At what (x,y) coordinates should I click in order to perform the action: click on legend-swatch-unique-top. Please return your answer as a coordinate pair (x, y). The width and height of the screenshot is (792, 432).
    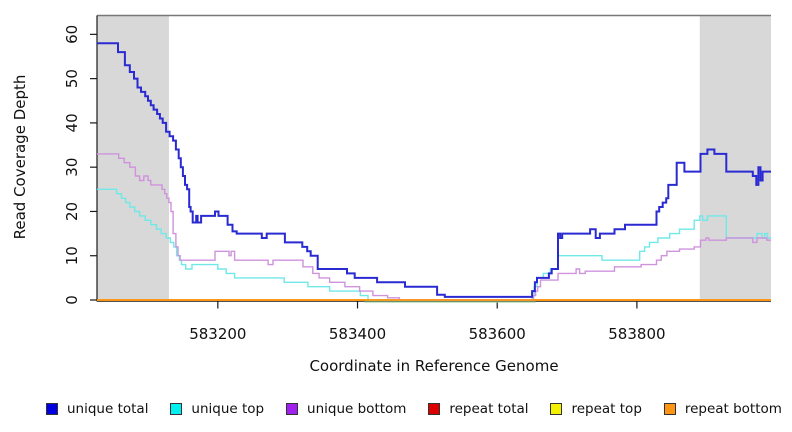
    Looking at the image, I should click on (176, 409).